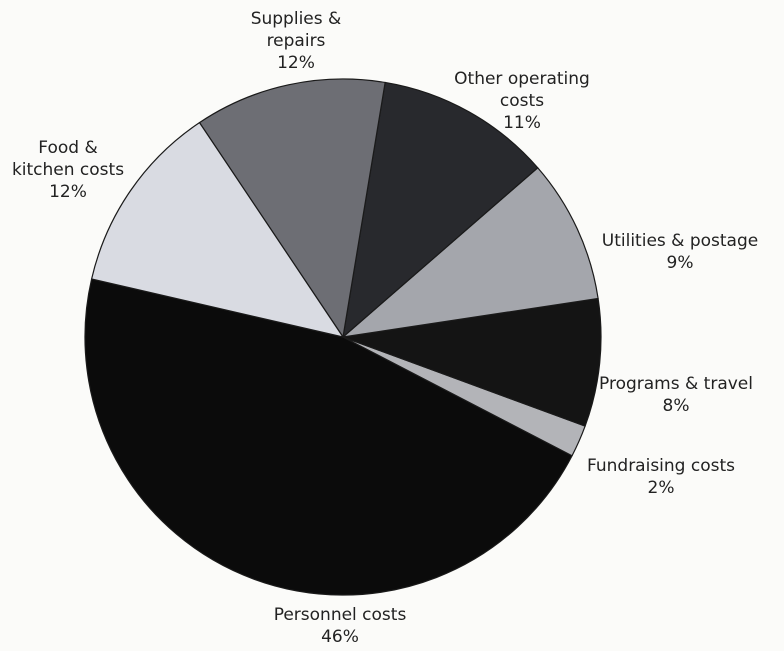  I want to click on pie-label-utilities-postage: Utilities & postage 9%, so click(680, 252).